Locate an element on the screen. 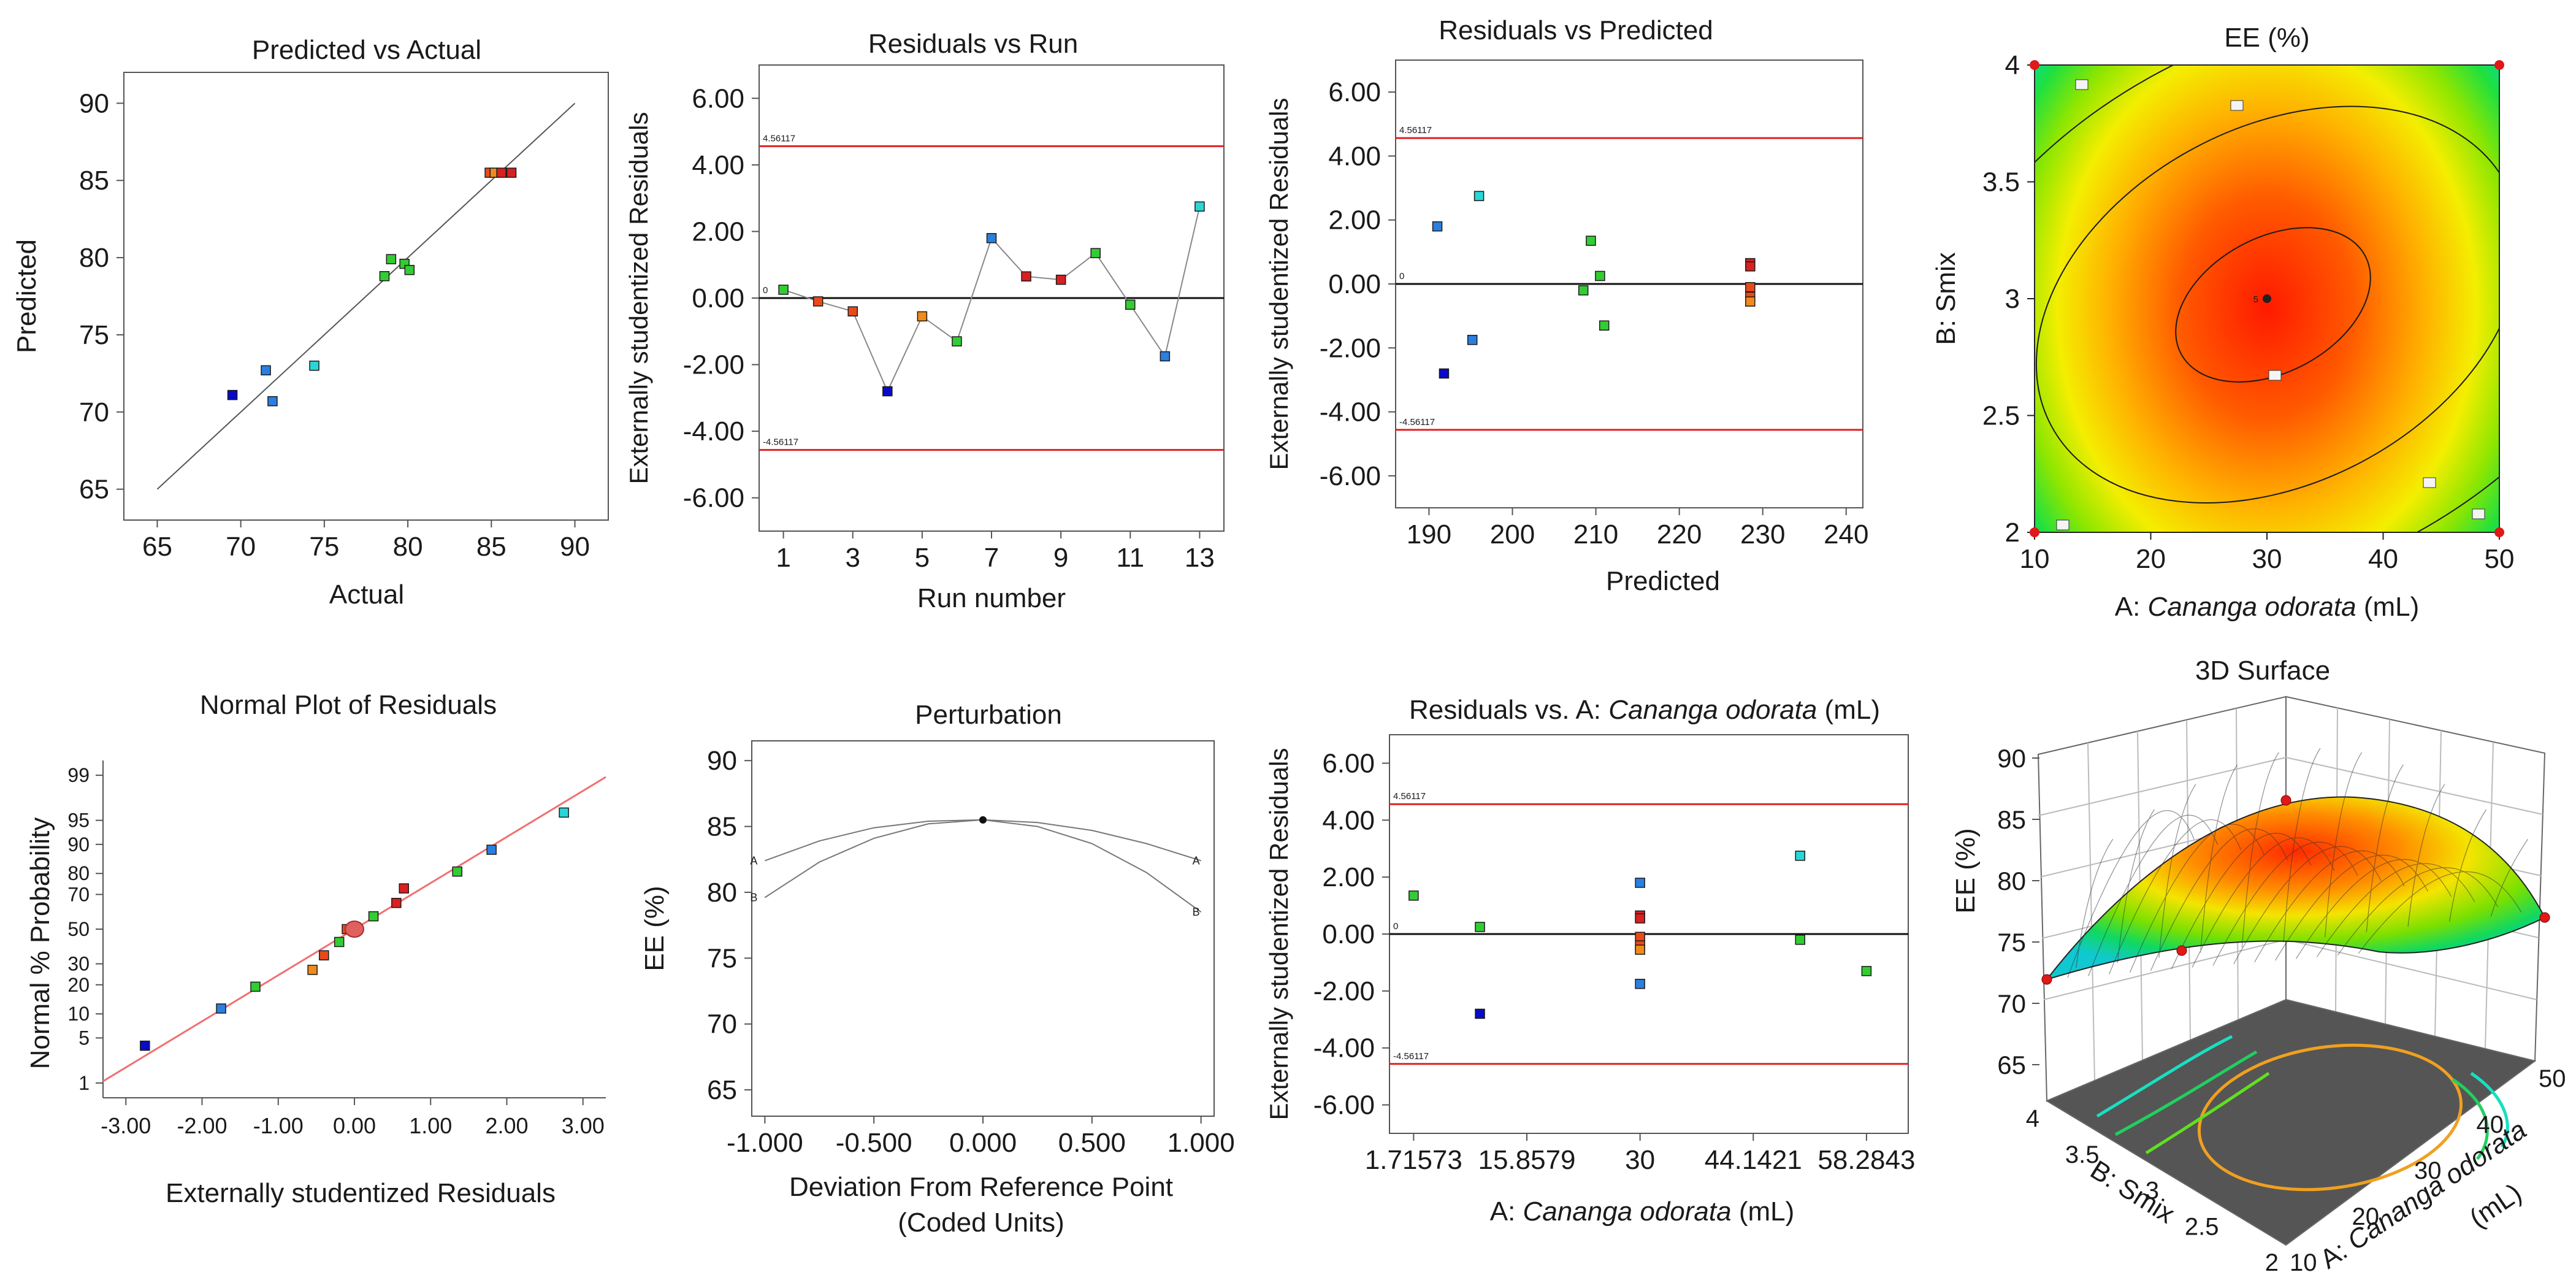  rvp-y-tick-label: -2.00 is located at coordinates (1350, 348).